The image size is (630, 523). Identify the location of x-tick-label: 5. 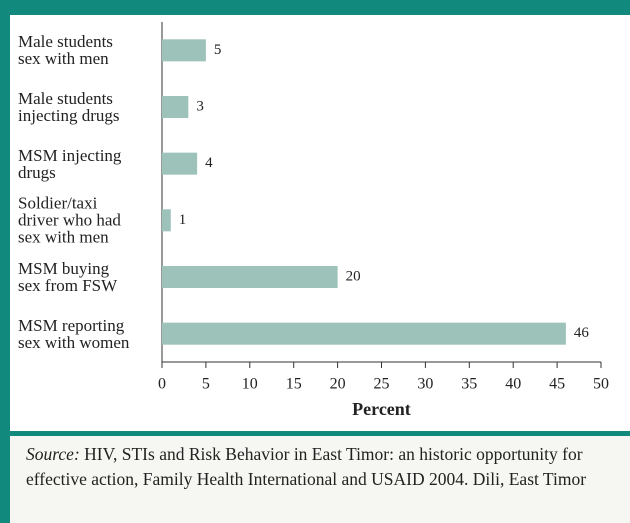
(206, 384).